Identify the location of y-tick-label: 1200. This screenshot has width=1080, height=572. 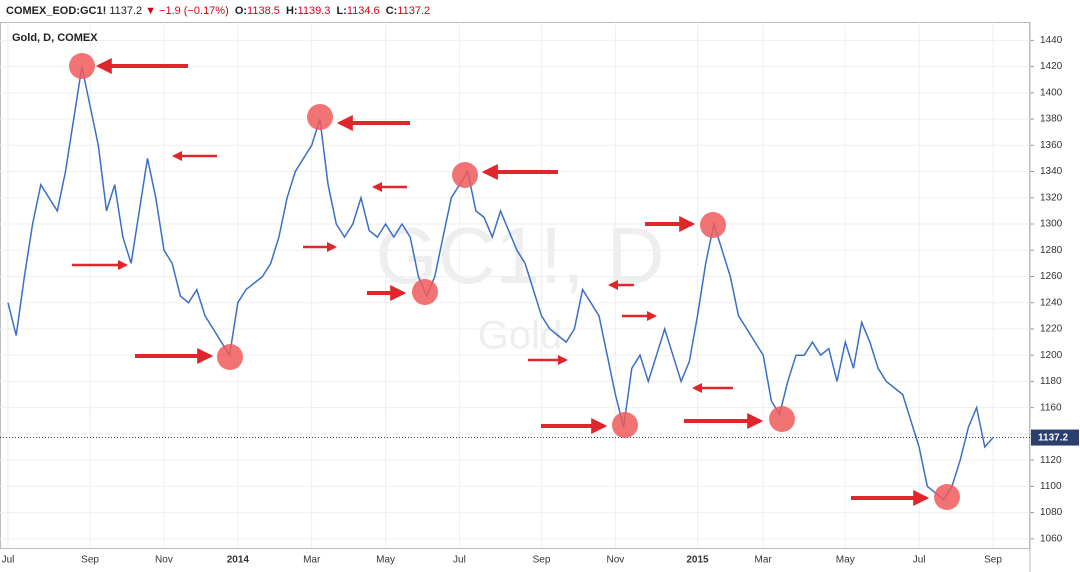
(1051, 355).